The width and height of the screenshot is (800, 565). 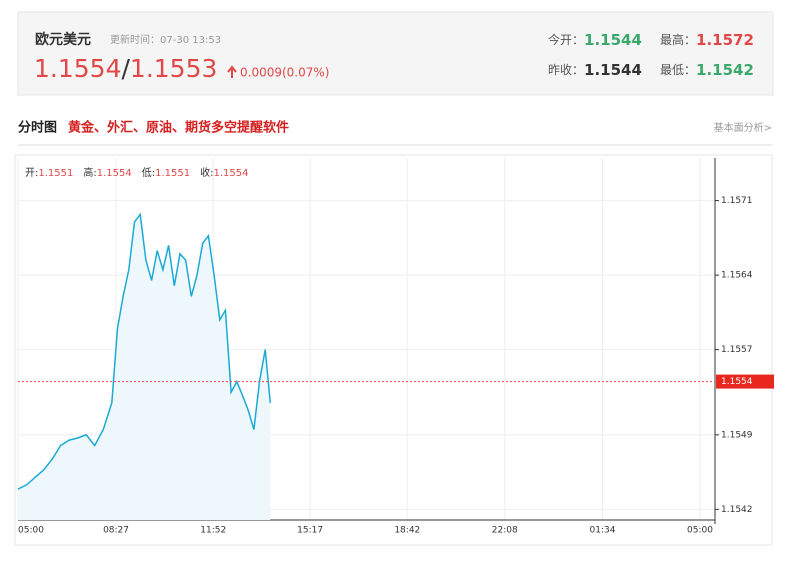 What do you see at coordinates (395, 53) in the screenshot?
I see `header-box` at bounding box center [395, 53].